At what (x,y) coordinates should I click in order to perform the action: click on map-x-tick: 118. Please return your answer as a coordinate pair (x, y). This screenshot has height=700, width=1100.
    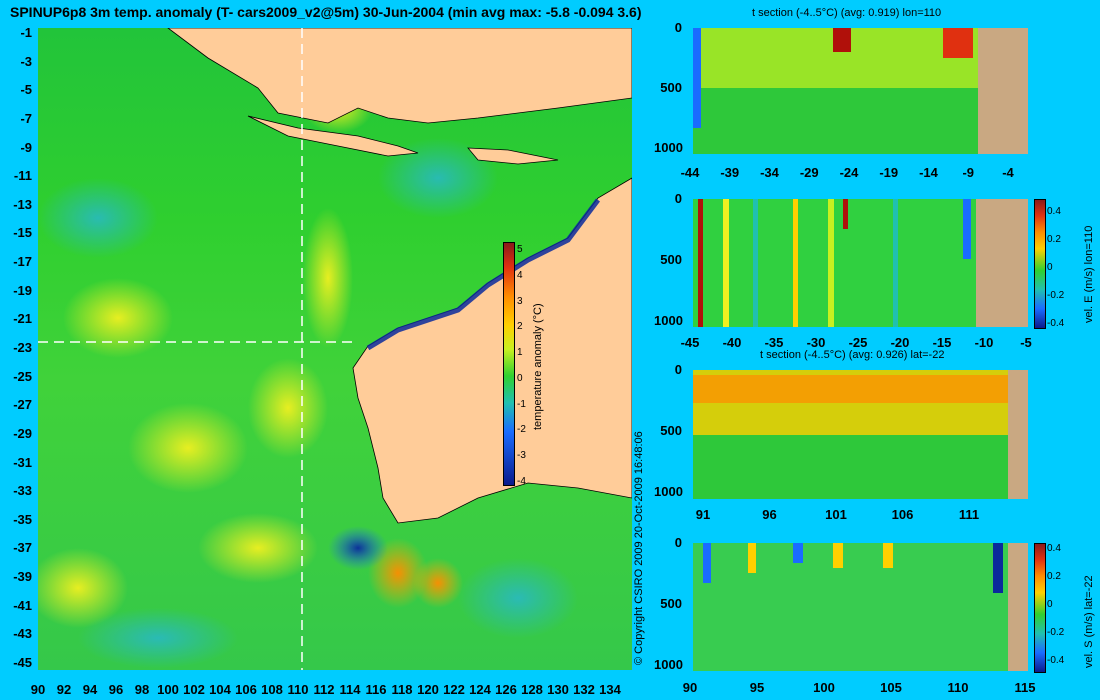
    Looking at the image, I should click on (402, 689).